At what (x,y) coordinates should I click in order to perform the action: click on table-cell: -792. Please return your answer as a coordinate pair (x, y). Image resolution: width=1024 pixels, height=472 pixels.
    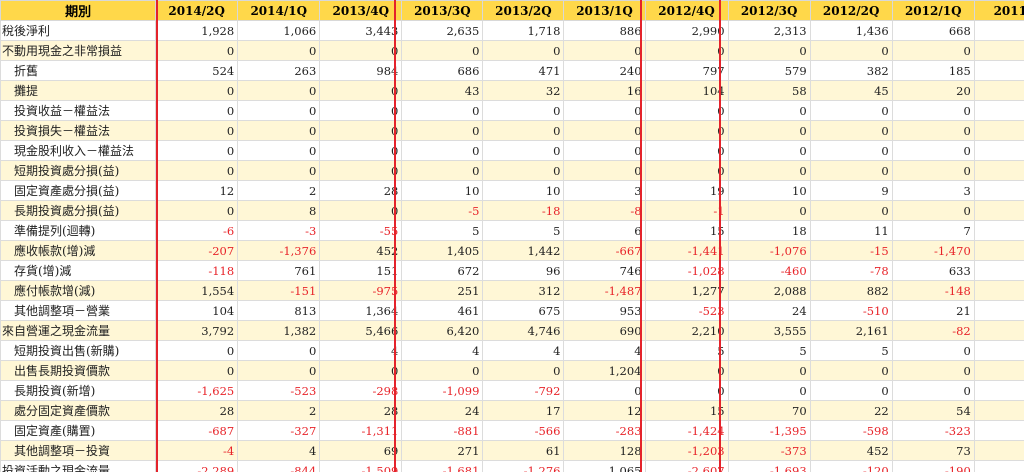
    Looking at the image, I should click on (523, 390).